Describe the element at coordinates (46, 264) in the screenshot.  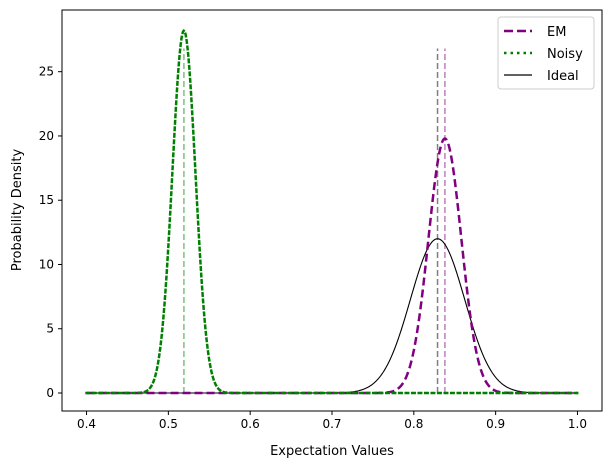
I see `y-tick-label: 10` at that location.